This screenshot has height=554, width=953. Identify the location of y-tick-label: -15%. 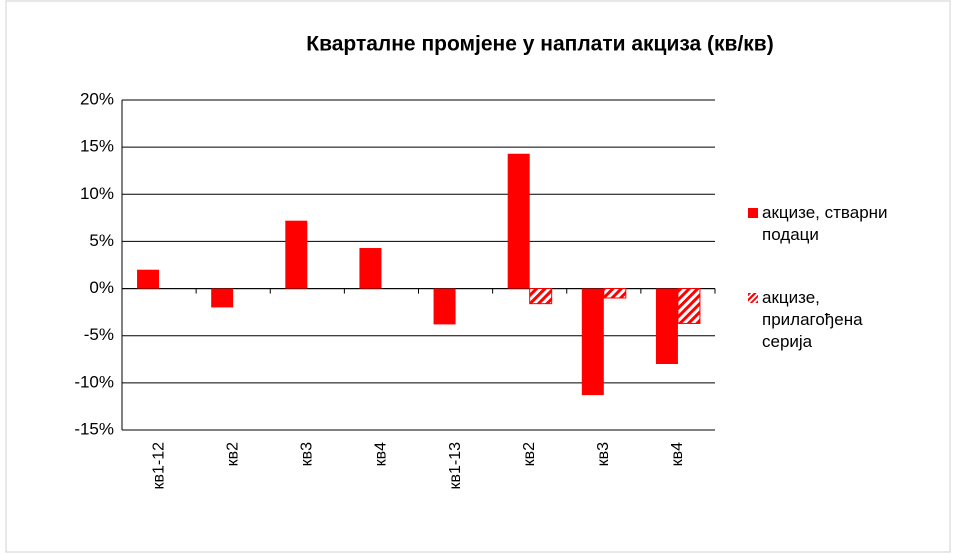
(94, 428).